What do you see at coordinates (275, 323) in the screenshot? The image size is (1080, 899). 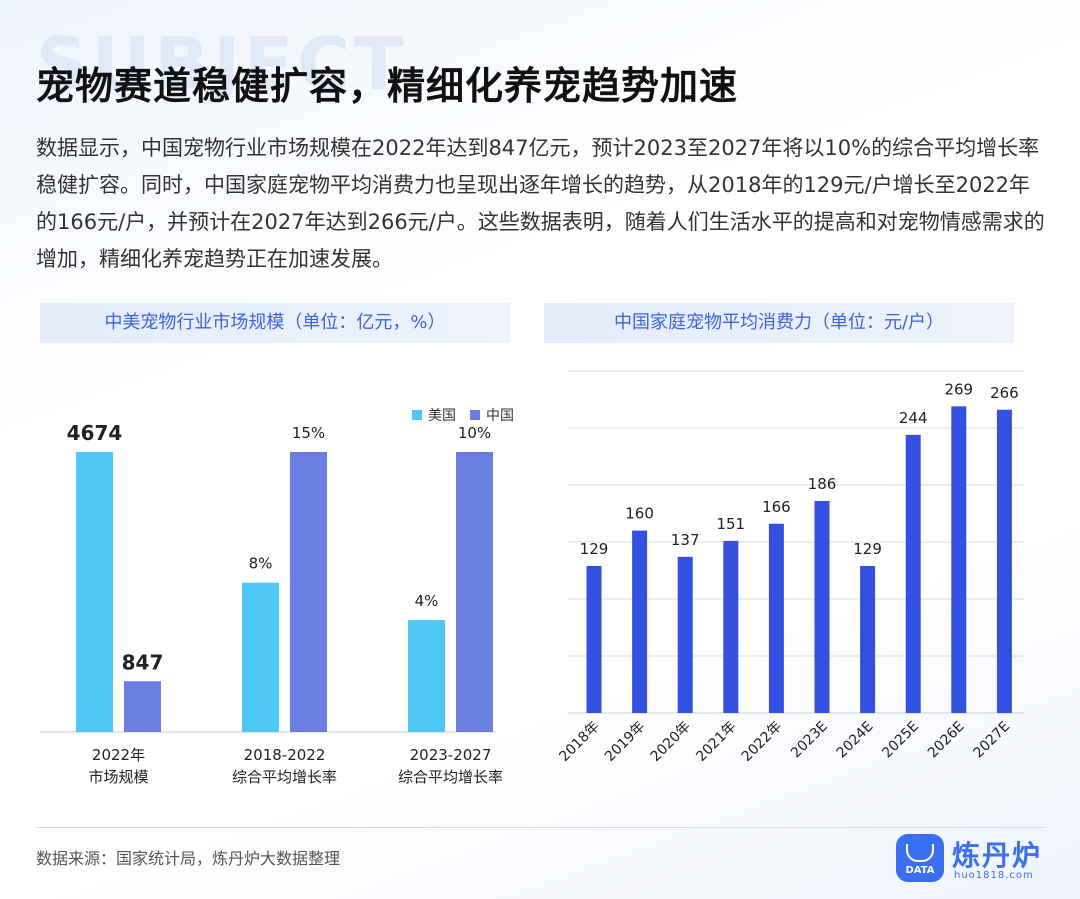 I see `left-chart-title: 中美宠物行业市场规模（单位：亿元，%）` at bounding box center [275, 323].